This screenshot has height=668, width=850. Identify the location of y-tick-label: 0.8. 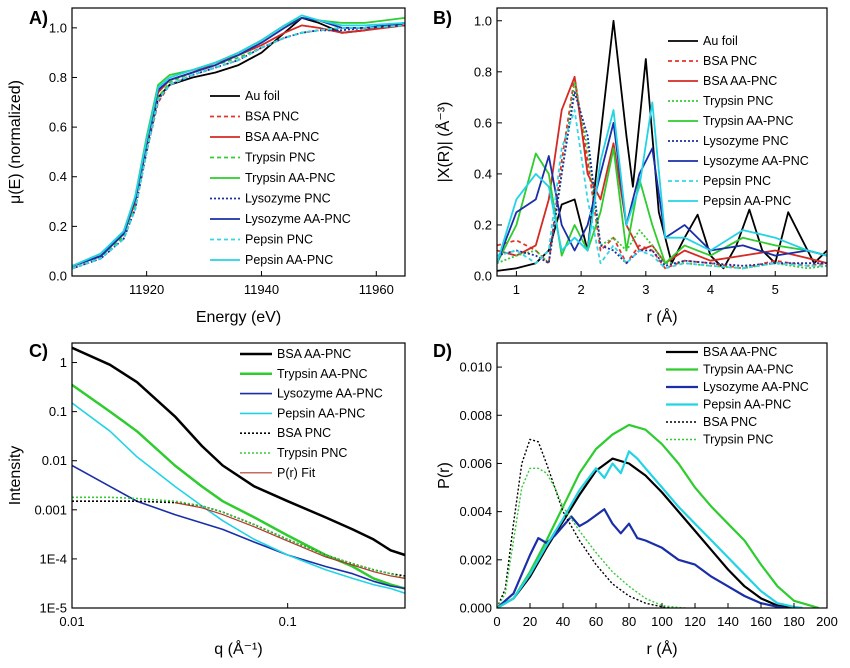
(58, 77).